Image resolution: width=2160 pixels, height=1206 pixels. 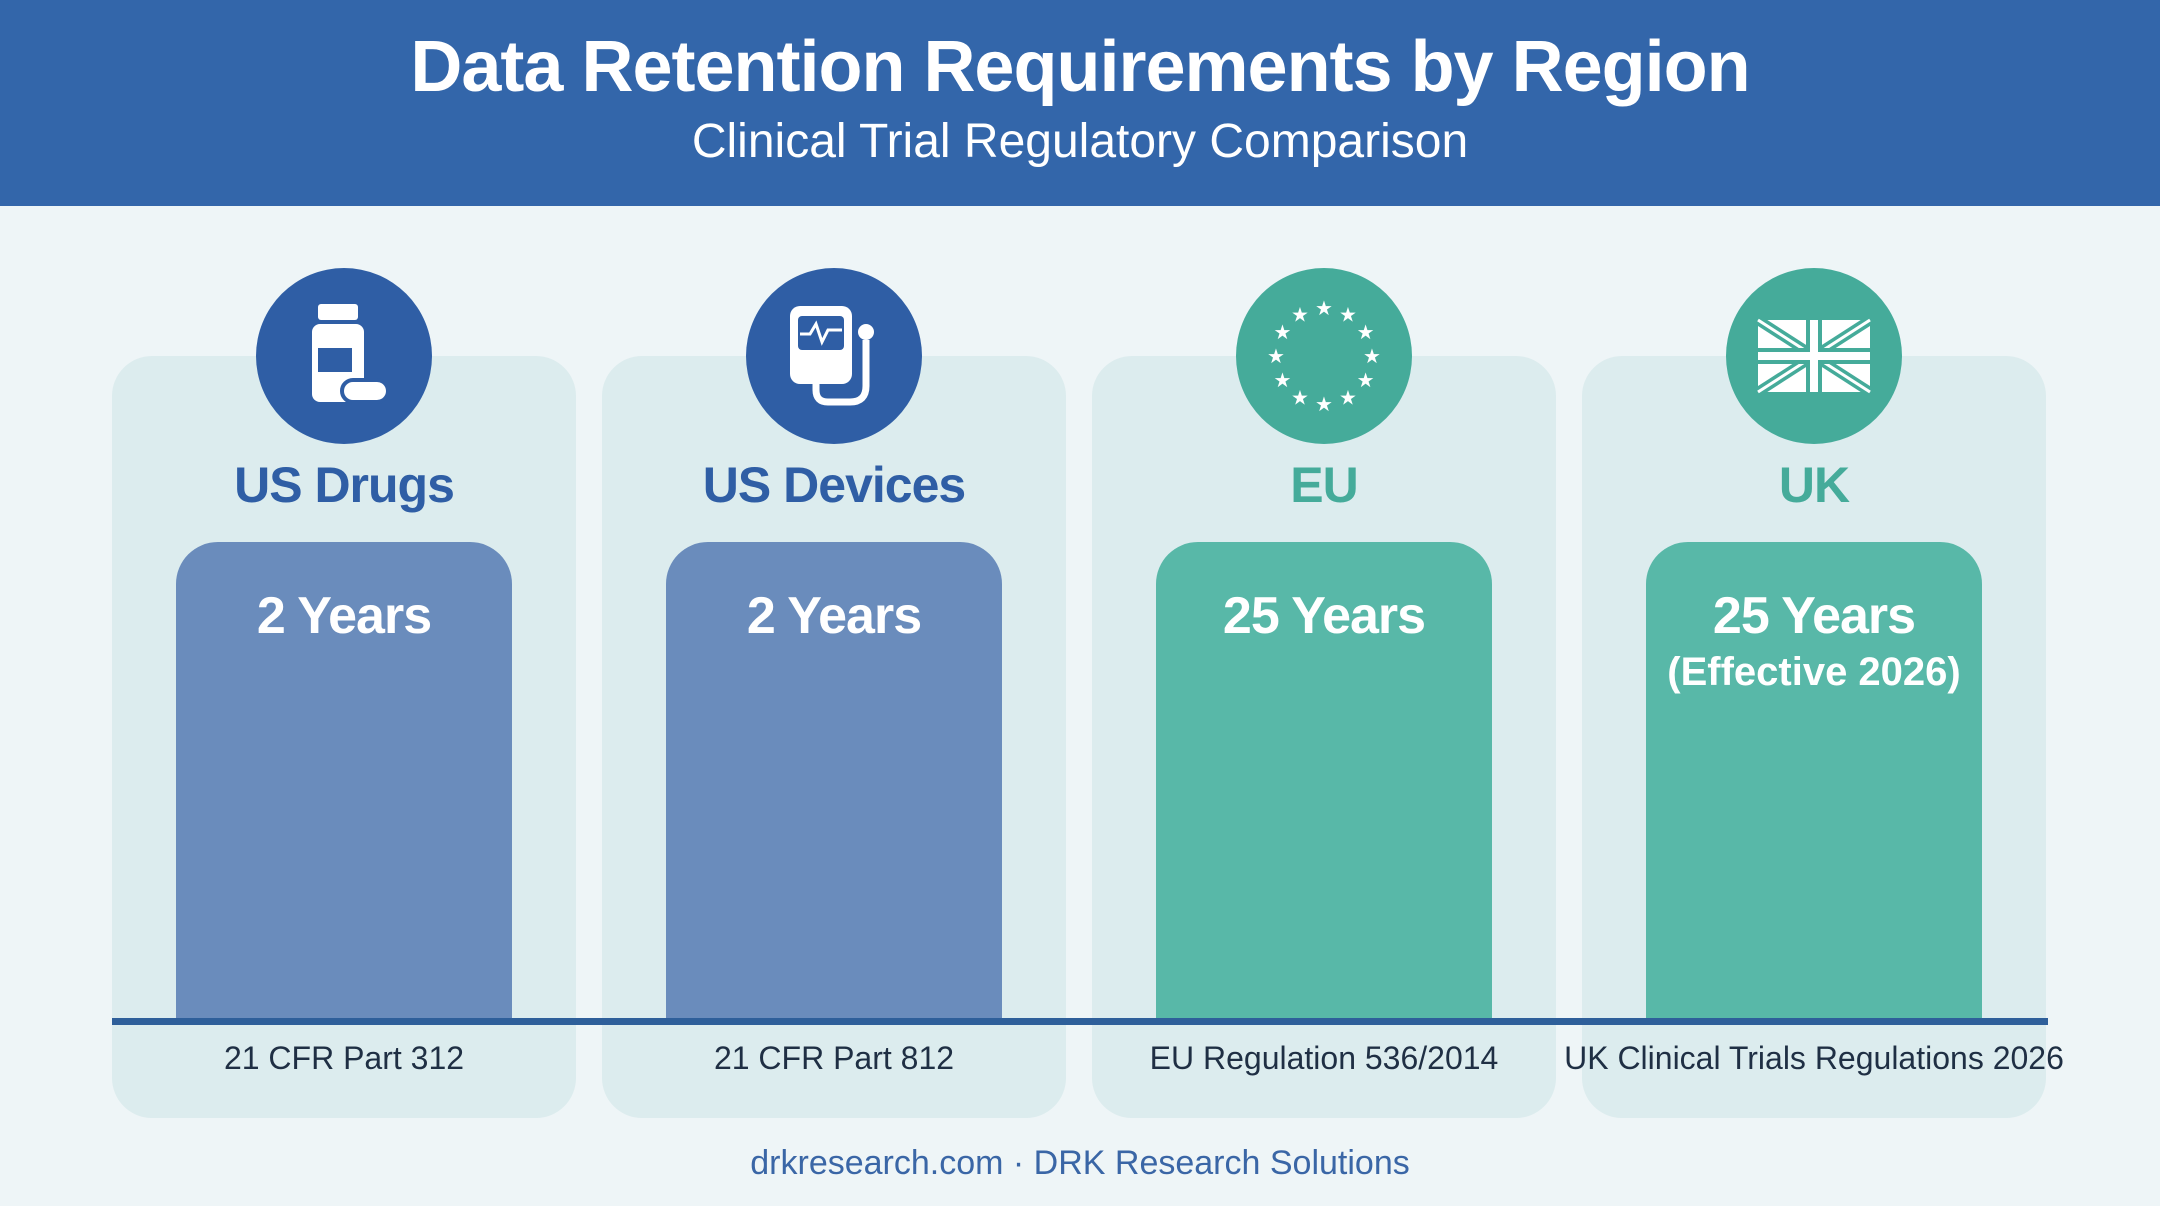 I want to click on bar: 25 Years, so click(x=1324, y=780).